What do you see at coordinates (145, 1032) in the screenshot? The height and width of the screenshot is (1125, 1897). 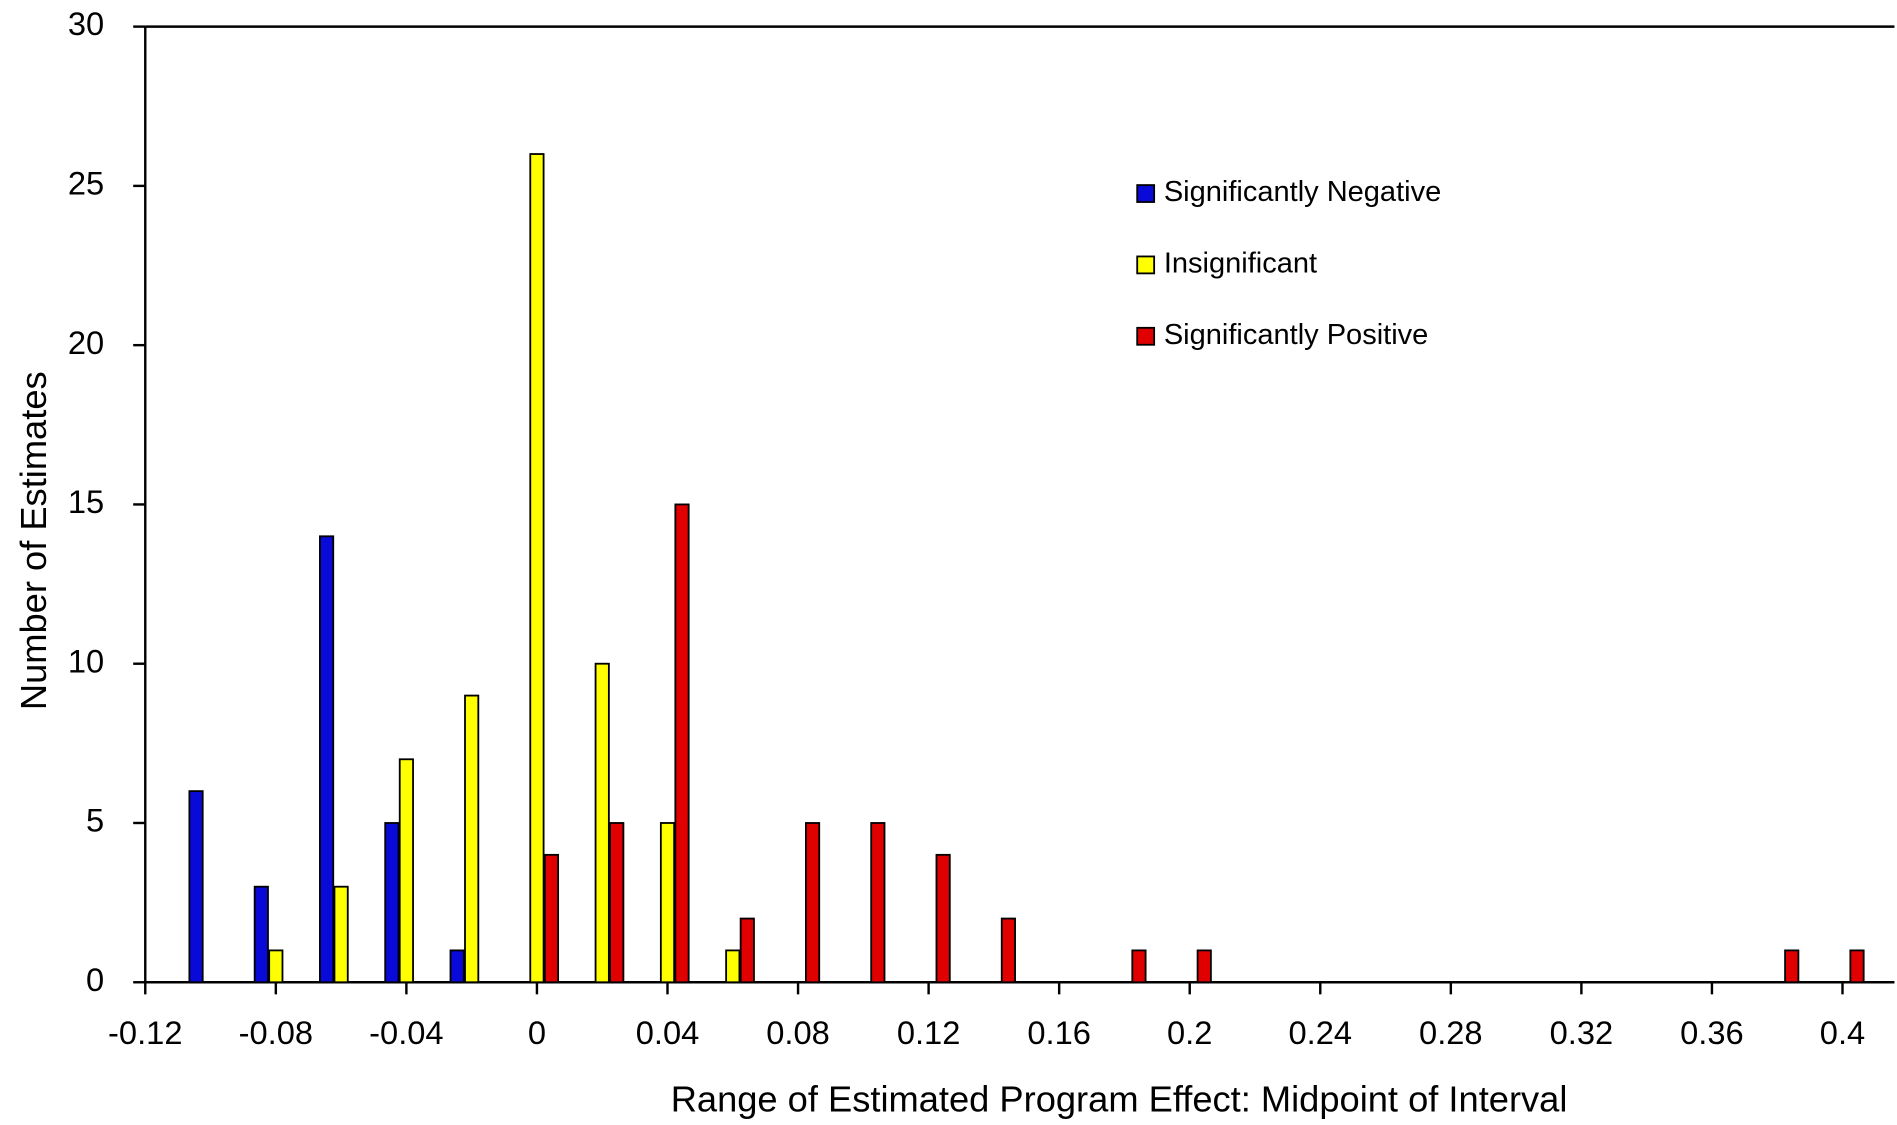 I see `x-tick-label: -0.12` at bounding box center [145, 1032].